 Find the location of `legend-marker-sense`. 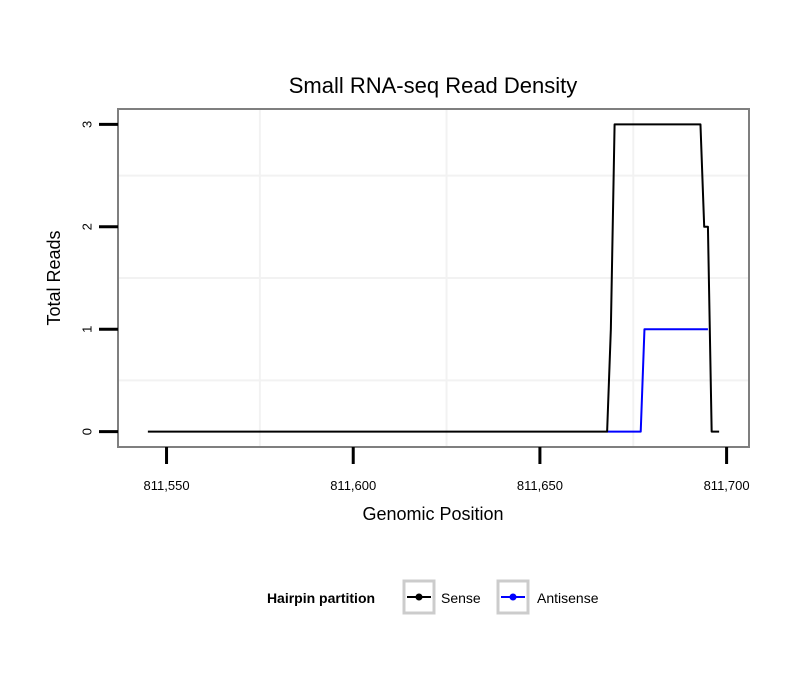

legend-marker-sense is located at coordinates (419, 597).